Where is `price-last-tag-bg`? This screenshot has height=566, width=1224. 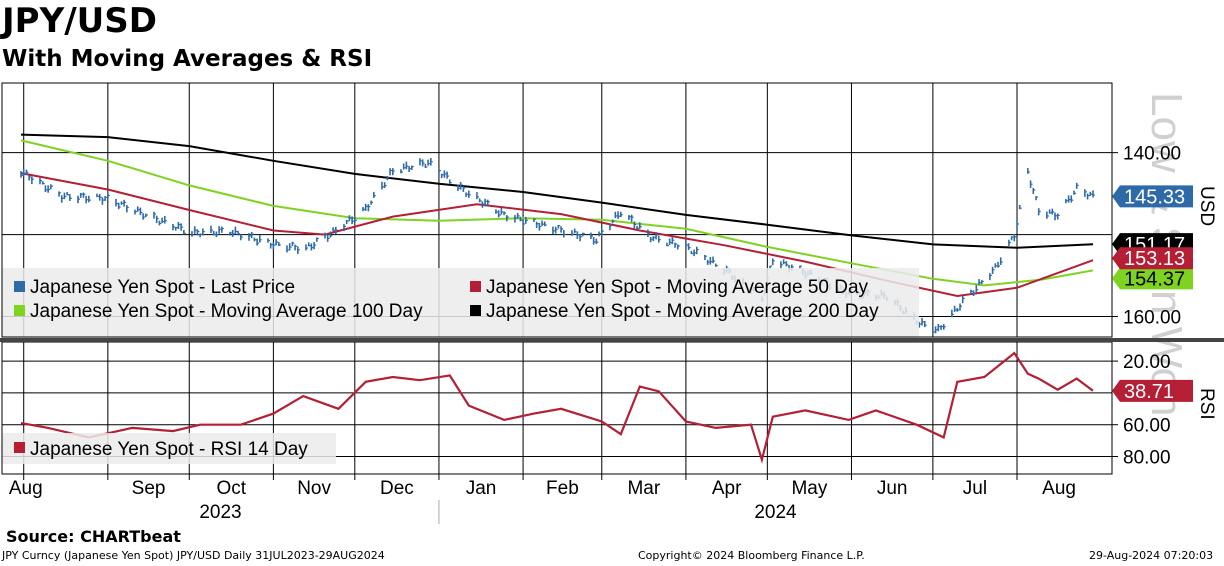
price-last-tag-bg is located at coordinates (1152, 196).